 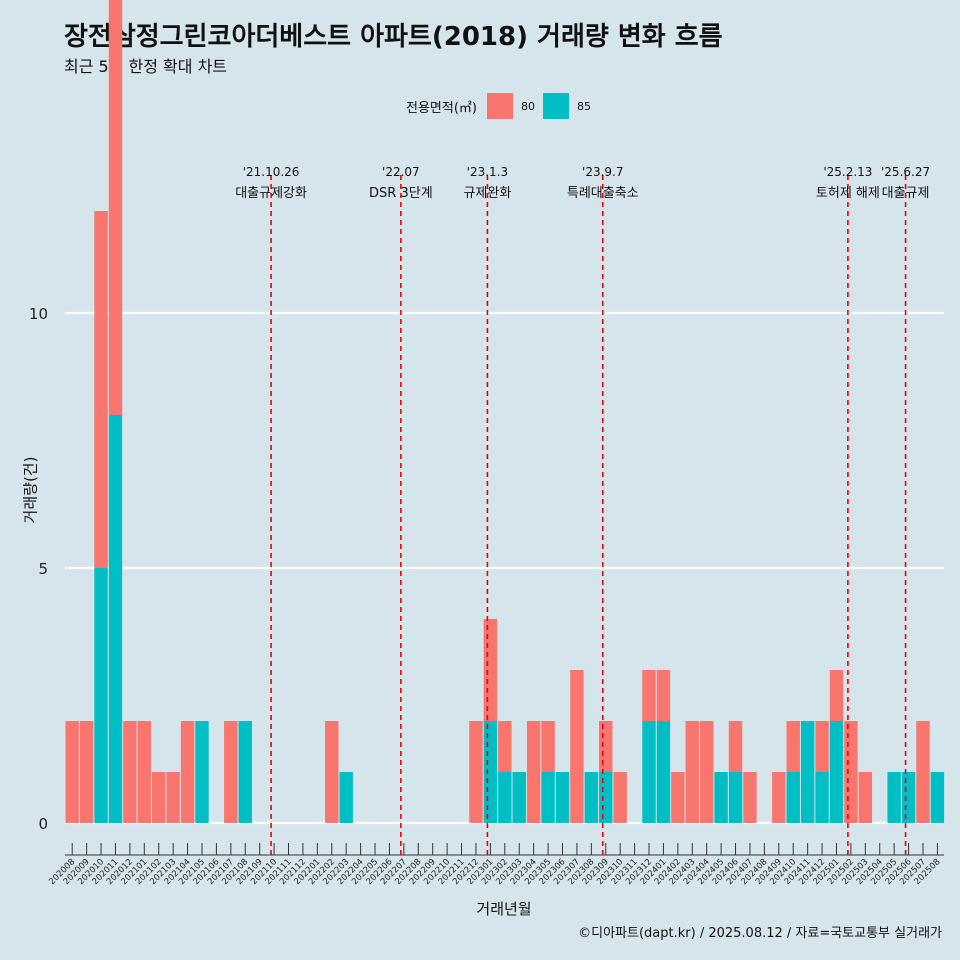 I want to click on event-label: DSR 3단계, so click(x=401, y=193).